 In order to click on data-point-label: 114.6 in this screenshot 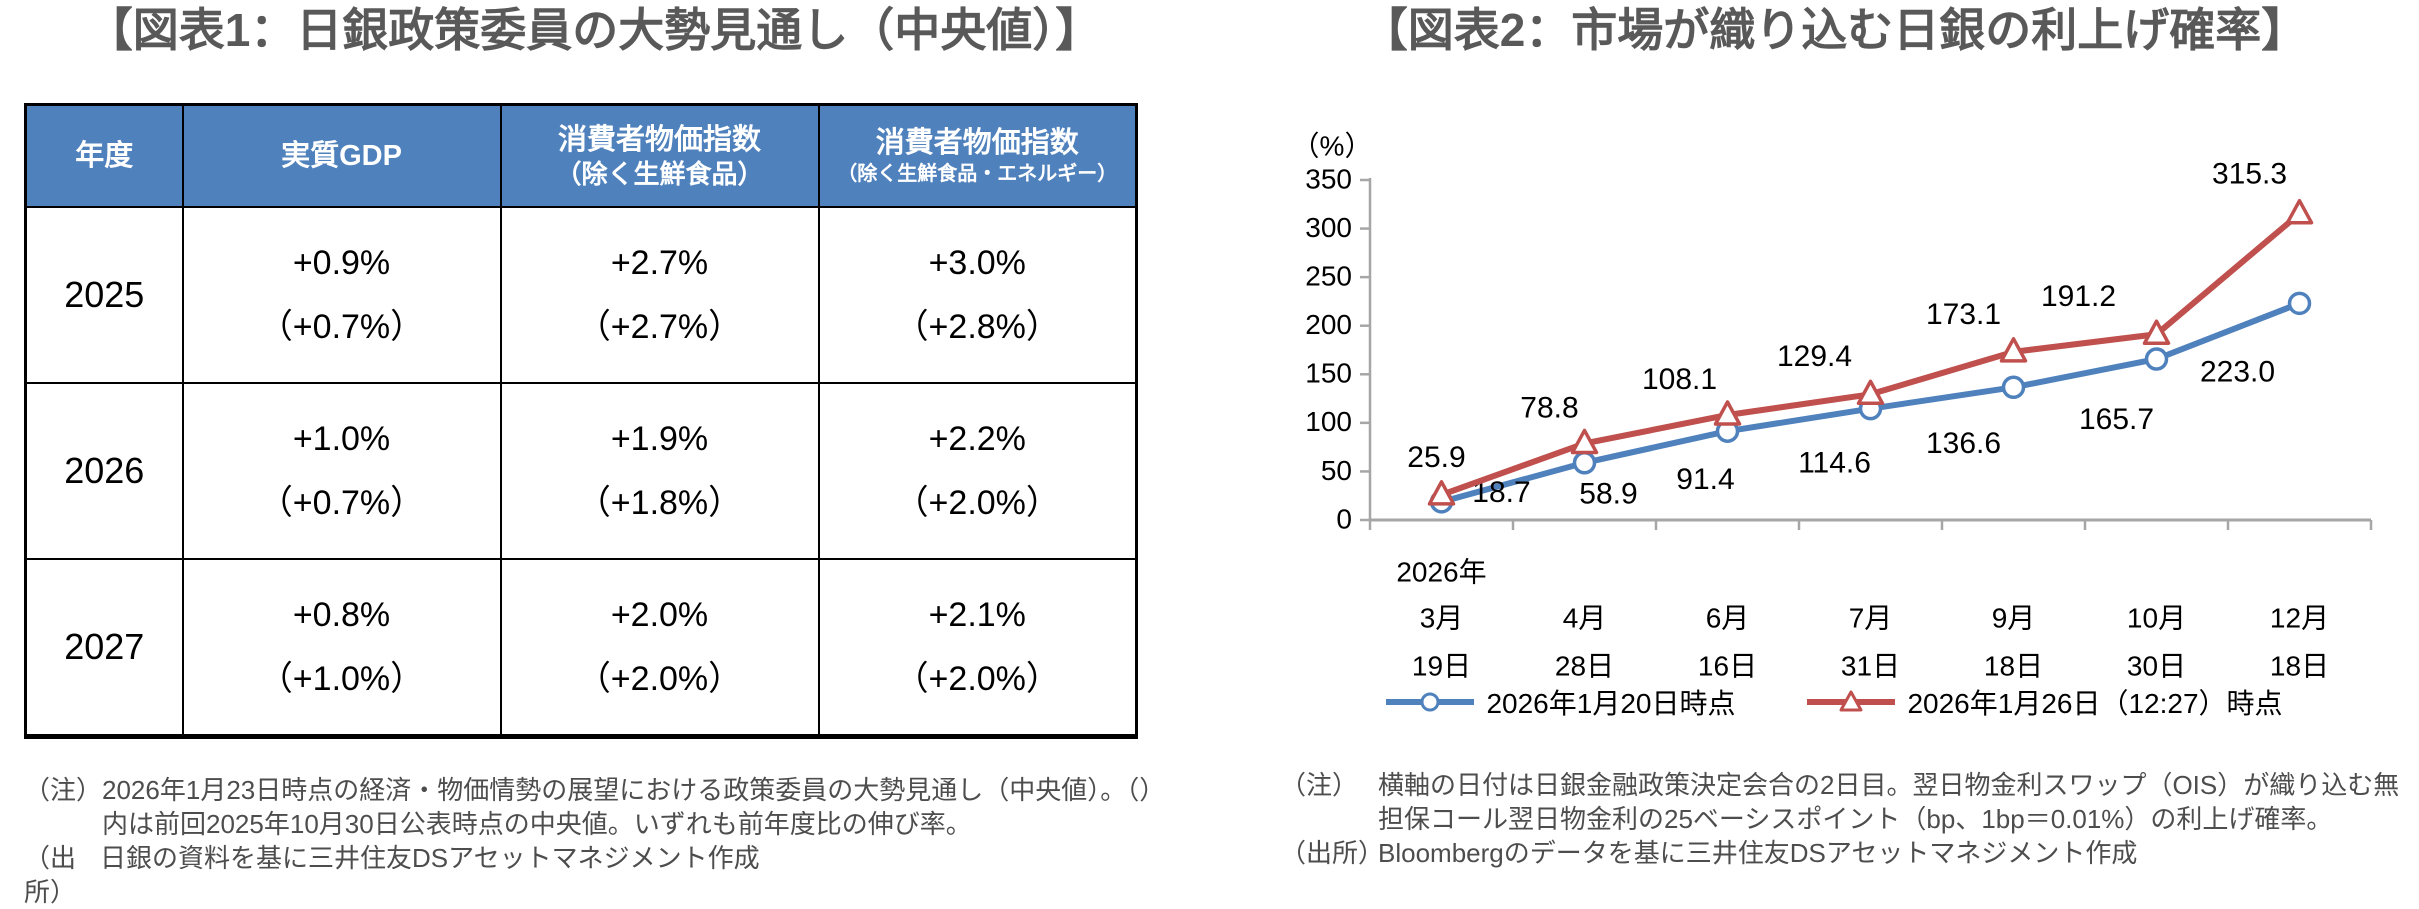, I will do `click(1834, 463)`.